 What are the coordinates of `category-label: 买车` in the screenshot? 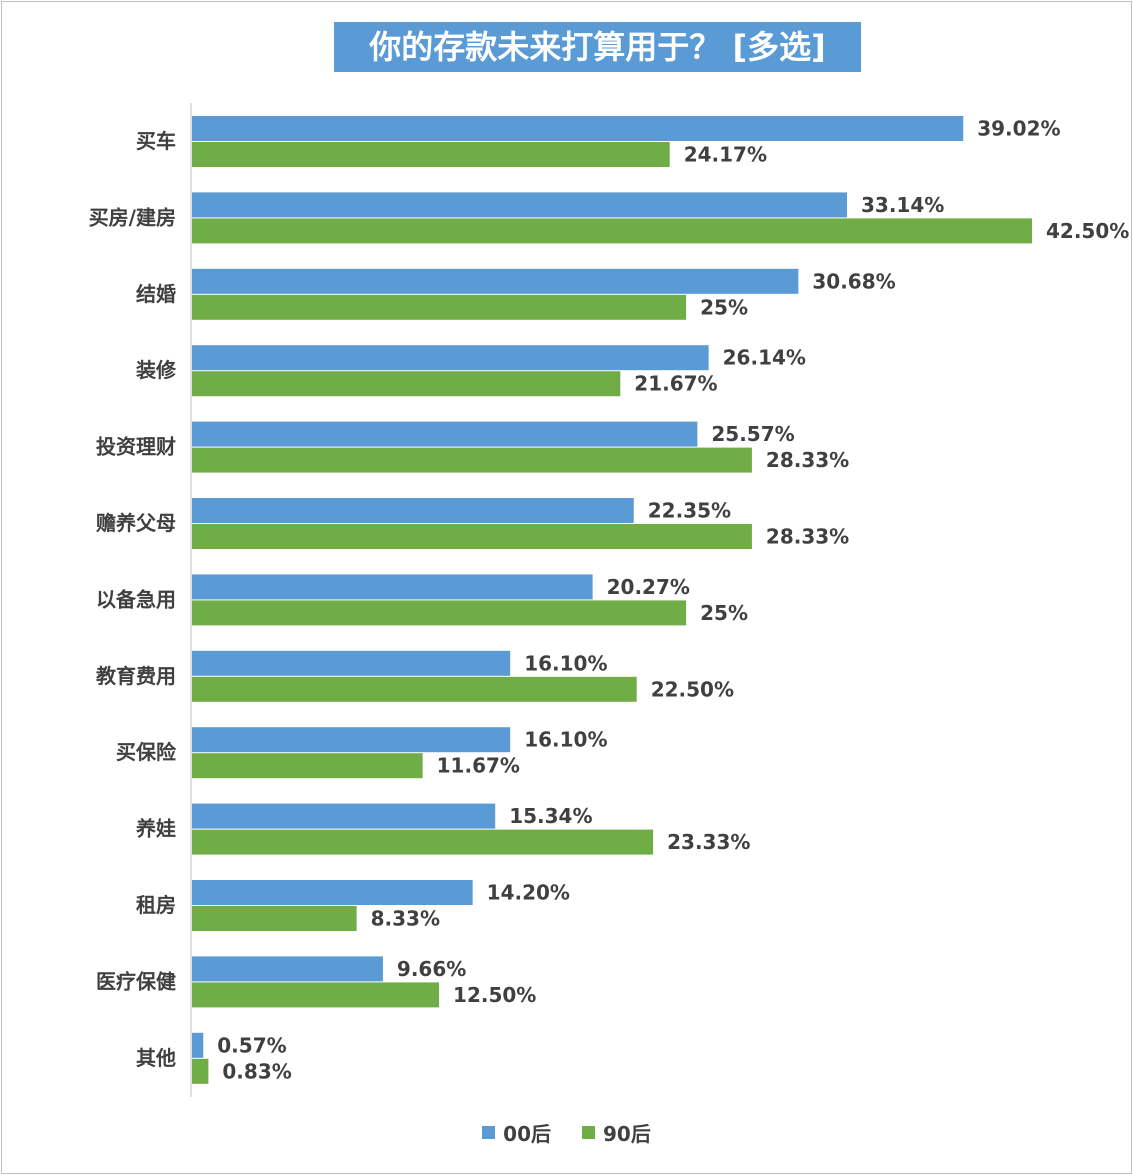 It's located at (156, 141).